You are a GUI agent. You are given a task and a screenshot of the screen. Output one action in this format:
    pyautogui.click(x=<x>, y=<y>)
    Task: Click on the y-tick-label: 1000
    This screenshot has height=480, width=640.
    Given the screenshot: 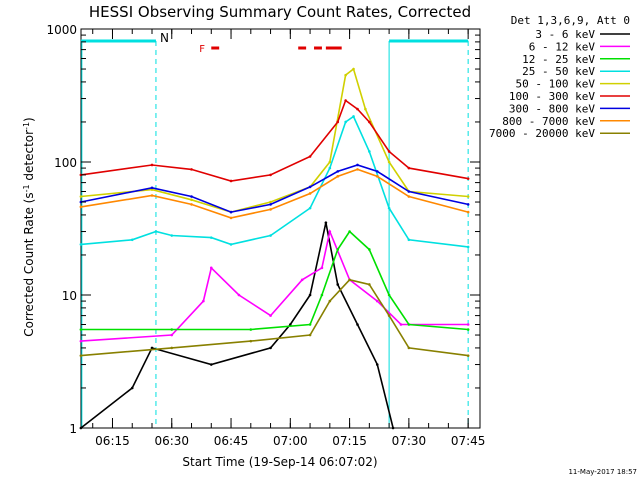 What is the action you would take?
    pyautogui.click(x=61, y=30)
    